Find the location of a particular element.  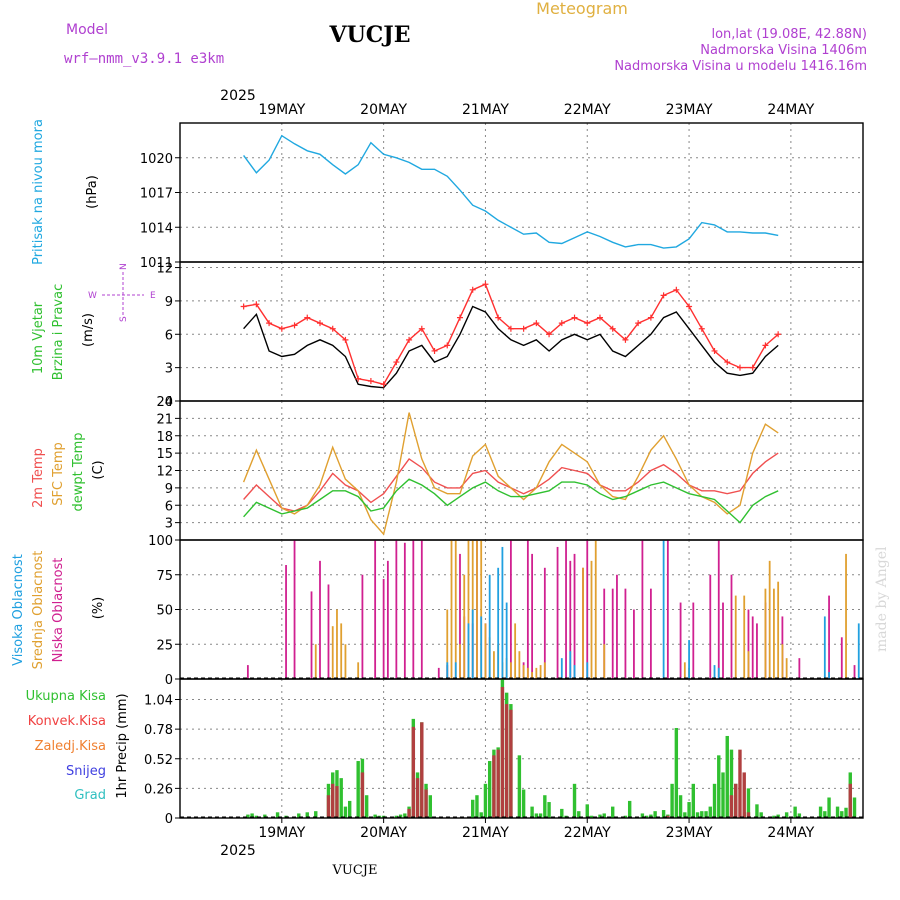

top-day-labels: 19MAY 20MAY 21MAY 22MAY 23MAY 24MAY is located at coordinates (536, 110).